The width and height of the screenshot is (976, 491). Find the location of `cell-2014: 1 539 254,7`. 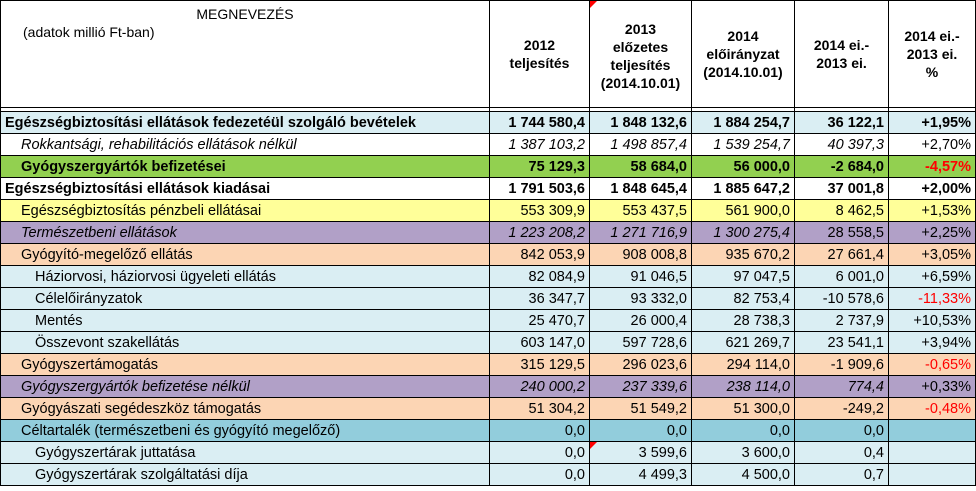

cell-2014: 1 539 254,7 is located at coordinates (743, 144).